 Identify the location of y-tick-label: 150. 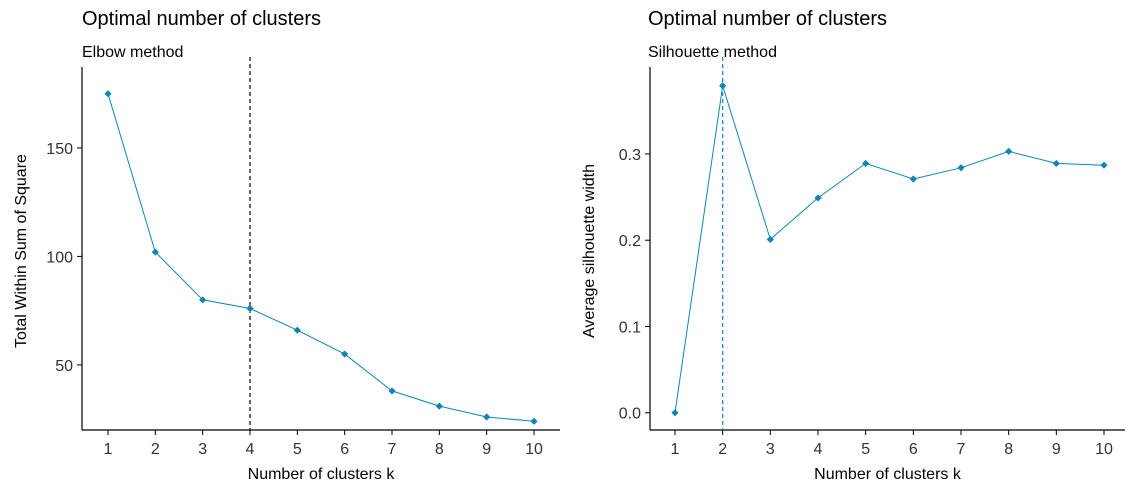
(59, 149).